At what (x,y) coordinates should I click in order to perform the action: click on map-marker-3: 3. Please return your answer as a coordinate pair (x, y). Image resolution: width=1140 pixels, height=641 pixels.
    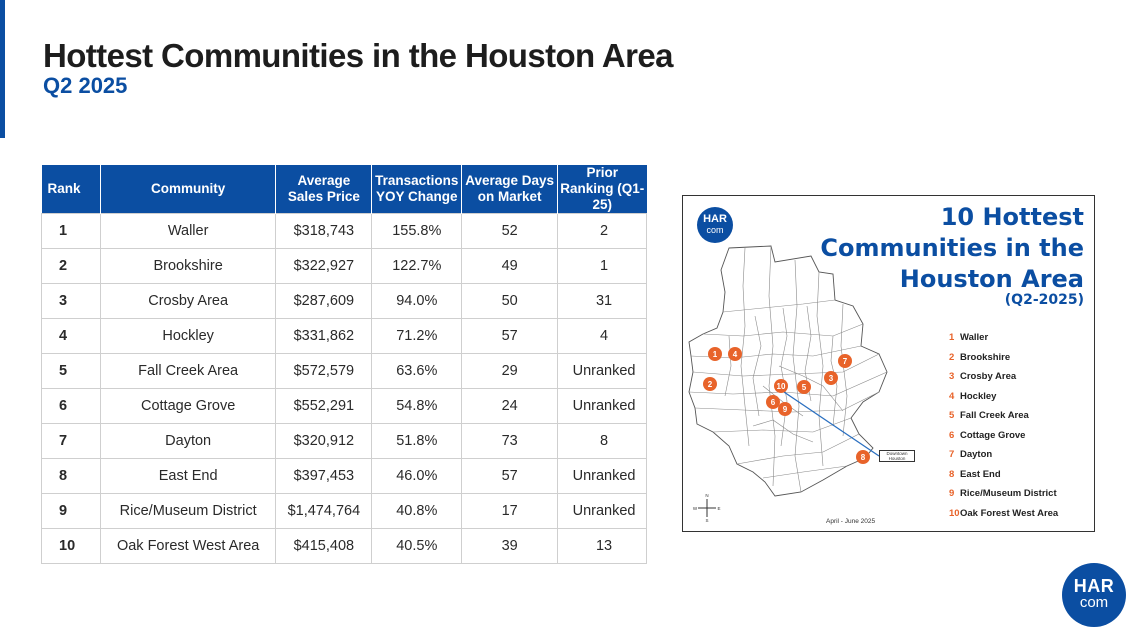
    Looking at the image, I should click on (831, 378).